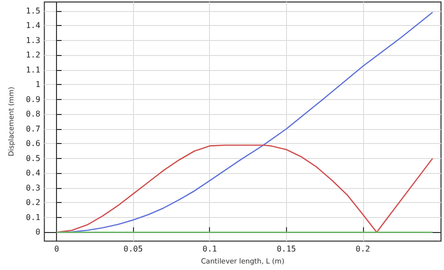  I want to click on y-tick-label: 0.9, so click(33, 99).